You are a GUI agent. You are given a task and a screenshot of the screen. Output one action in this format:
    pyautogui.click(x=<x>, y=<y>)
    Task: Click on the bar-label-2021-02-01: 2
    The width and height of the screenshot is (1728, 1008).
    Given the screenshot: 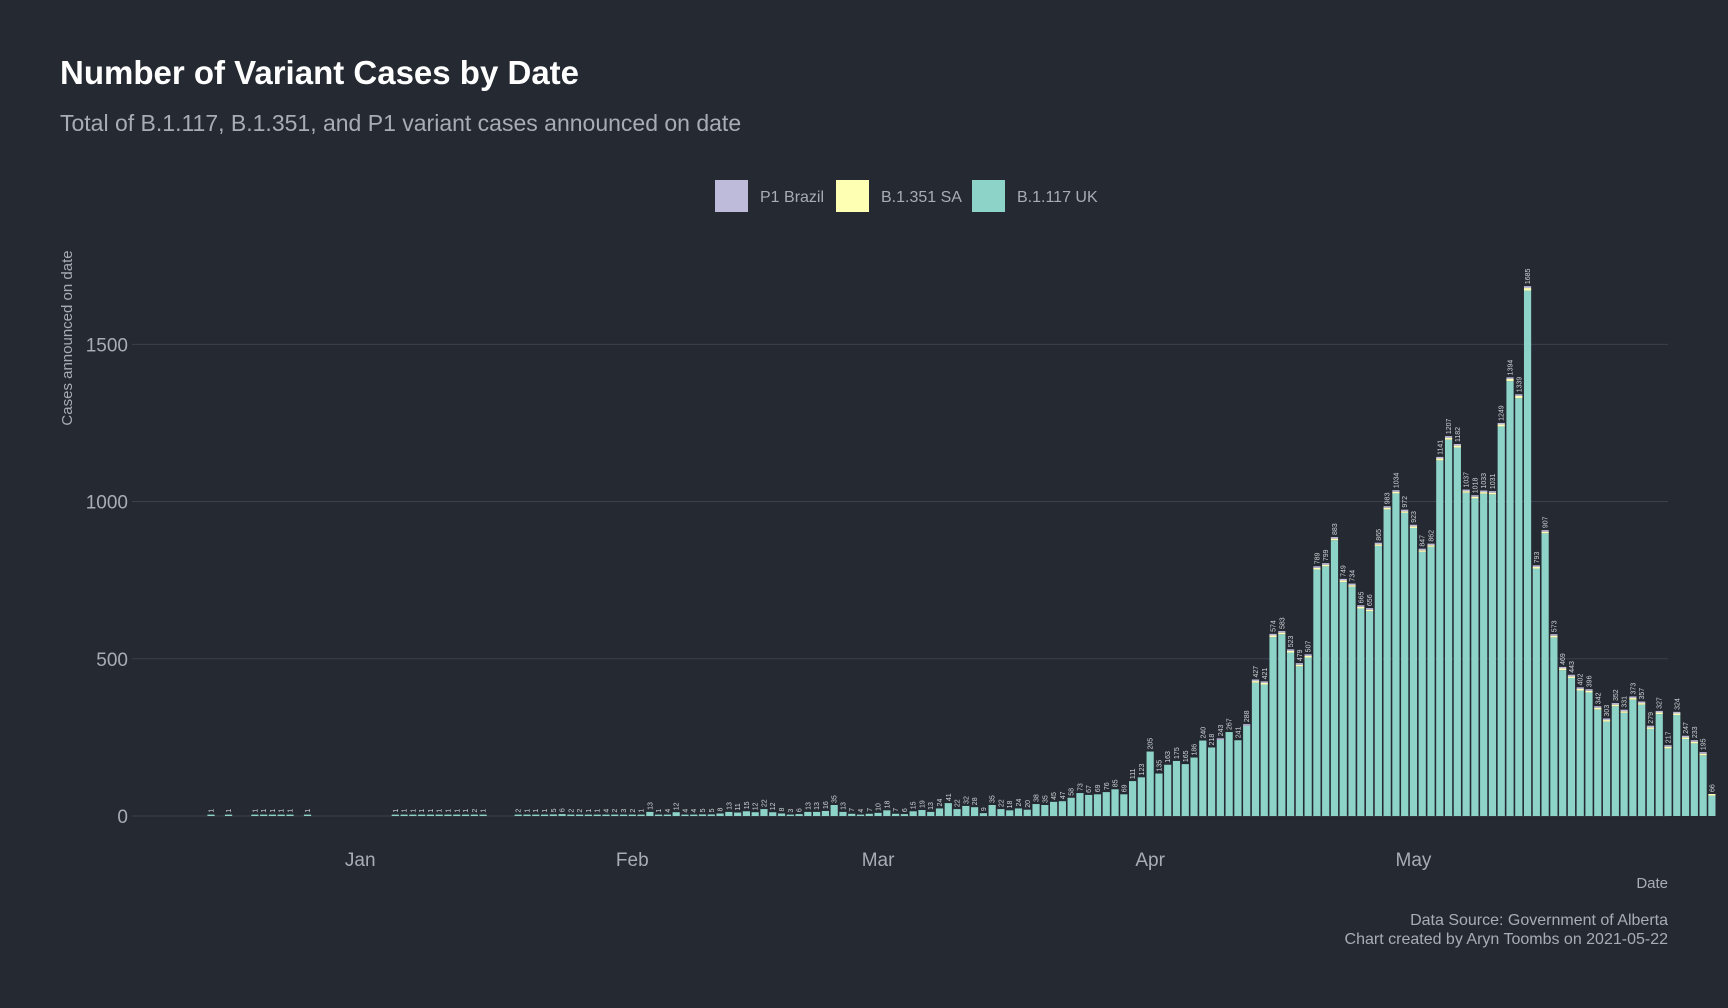 What is the action you would take?
    pyautogui.click(x=633, y=811)
    